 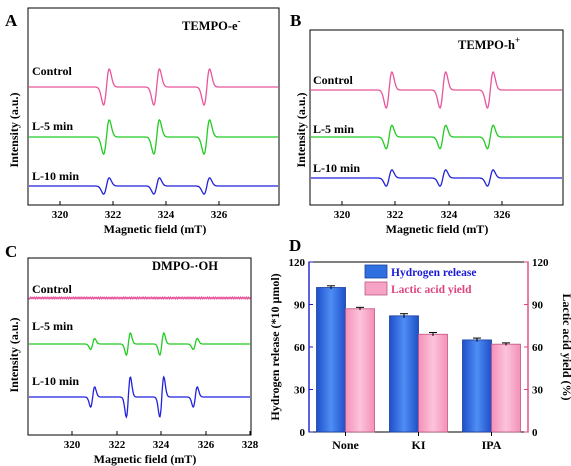 What do you see at coordinates (275, 346) in the screenshot?
I see `panel-d-ylabel-left: Hydrogen release (*10 μmol)` at bounding box center [275, 346].